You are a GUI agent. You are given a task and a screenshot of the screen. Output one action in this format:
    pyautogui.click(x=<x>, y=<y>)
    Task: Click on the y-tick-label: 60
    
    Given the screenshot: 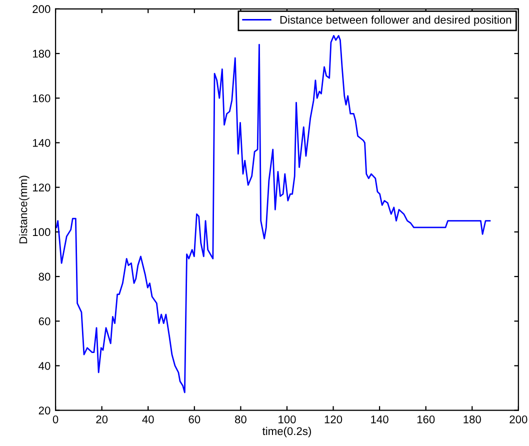 What is the action you would take?
    pyautogui.click(x=44, y=321)
    